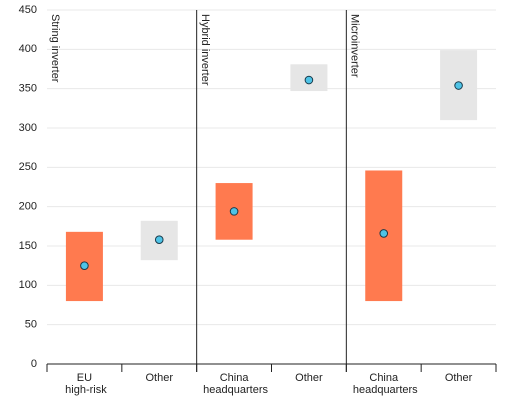  I want to click on y-tick-label: 250, so click(28, 167).